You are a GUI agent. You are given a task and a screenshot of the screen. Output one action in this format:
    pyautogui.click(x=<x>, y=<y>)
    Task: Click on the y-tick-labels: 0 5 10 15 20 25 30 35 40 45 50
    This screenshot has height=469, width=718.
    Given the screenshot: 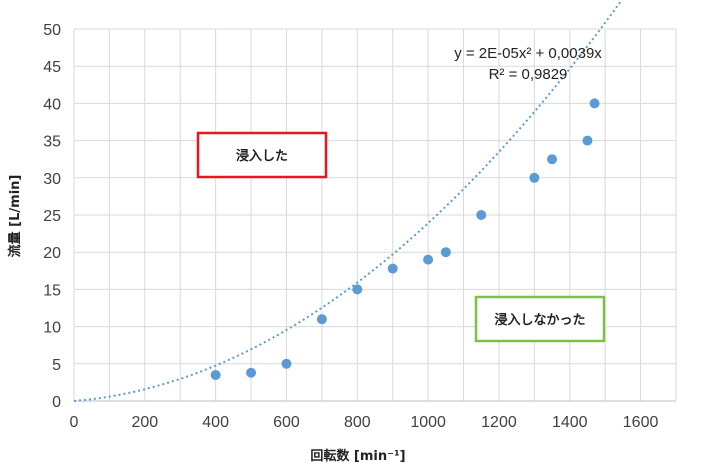 What is the action you would take?
    pyautogui.click(x=52, y=216)
    